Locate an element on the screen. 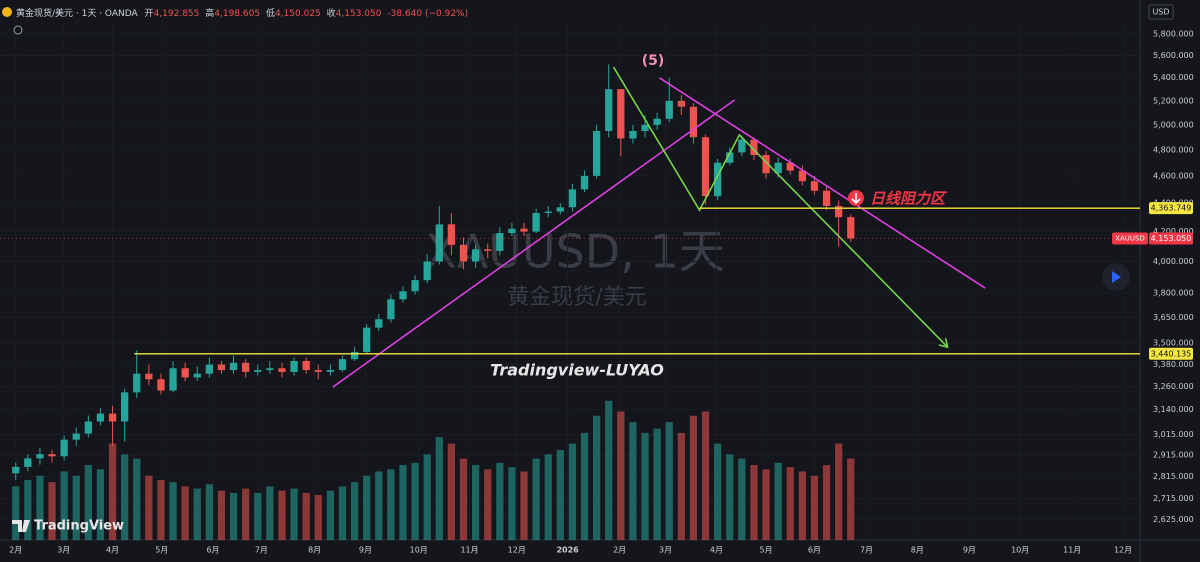 This screenshot has width=1200, height=562. currency-box is located at coordinates (1161, 12).